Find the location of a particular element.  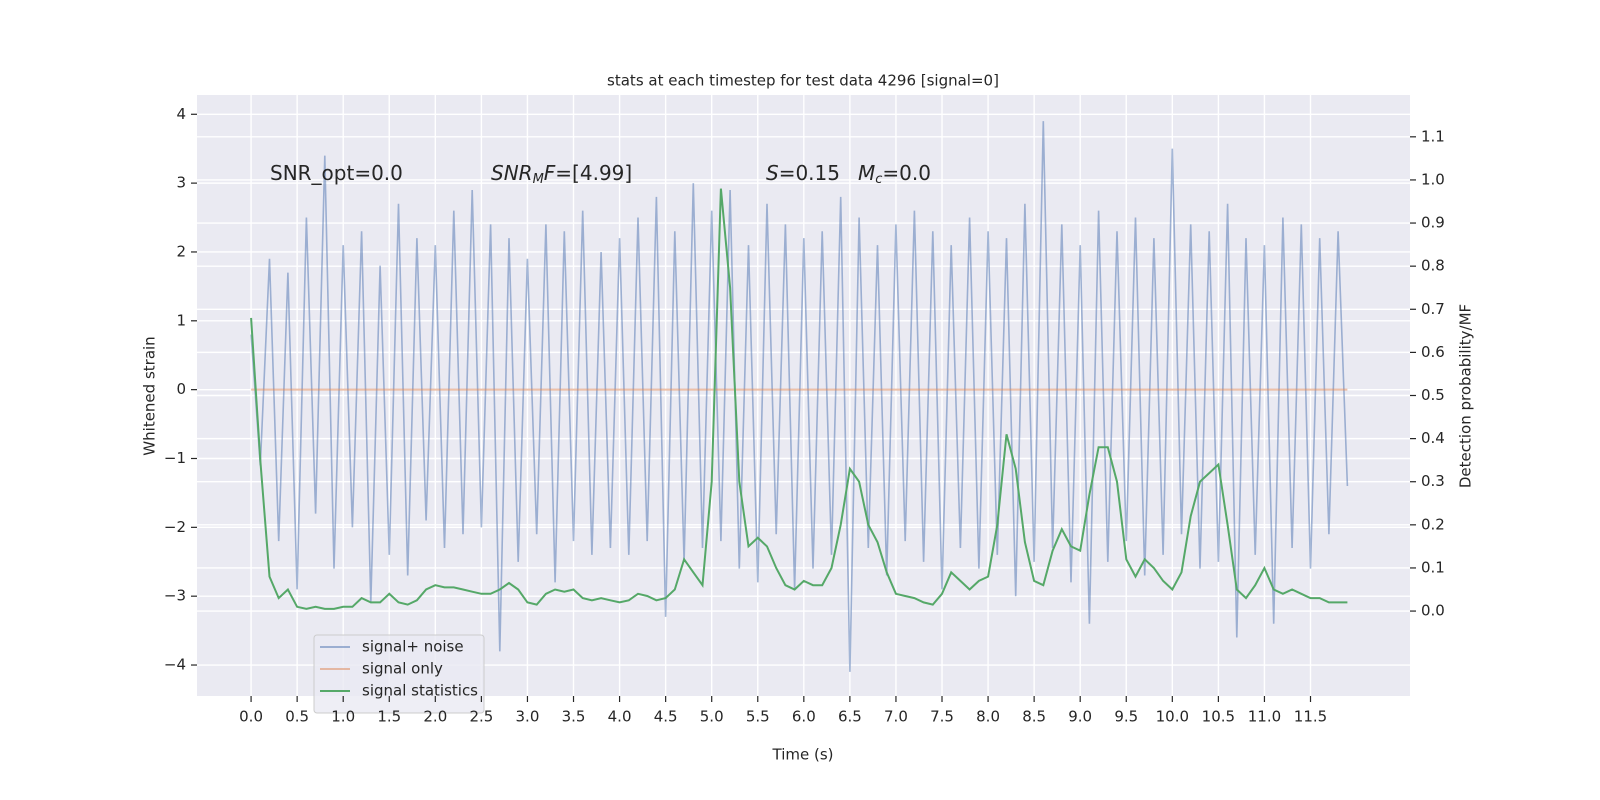

annotation-text: SNR_opt=0.0 is located at coordinates (336, 173).